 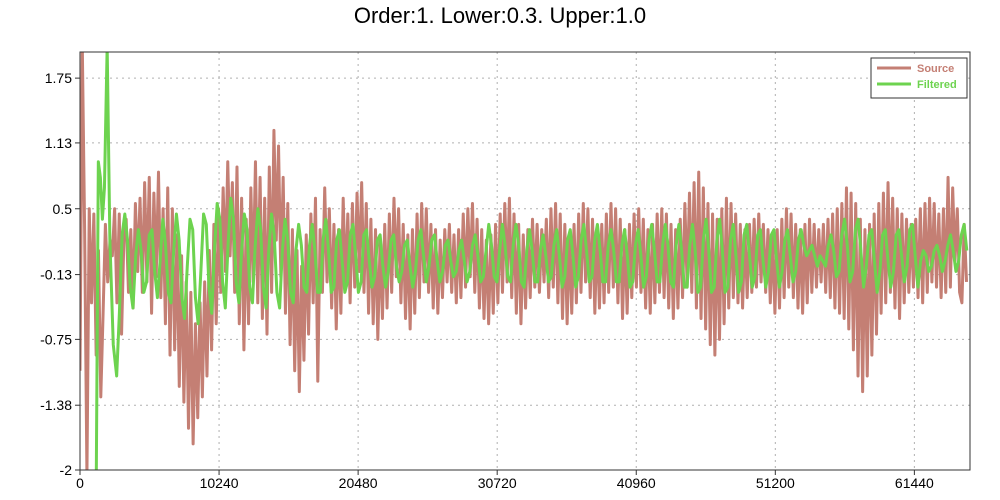 What do you see at coordinates (58, 78) in the screenshot?
I see `y-tick-label: 1.75` at bounding box center [58, 78].